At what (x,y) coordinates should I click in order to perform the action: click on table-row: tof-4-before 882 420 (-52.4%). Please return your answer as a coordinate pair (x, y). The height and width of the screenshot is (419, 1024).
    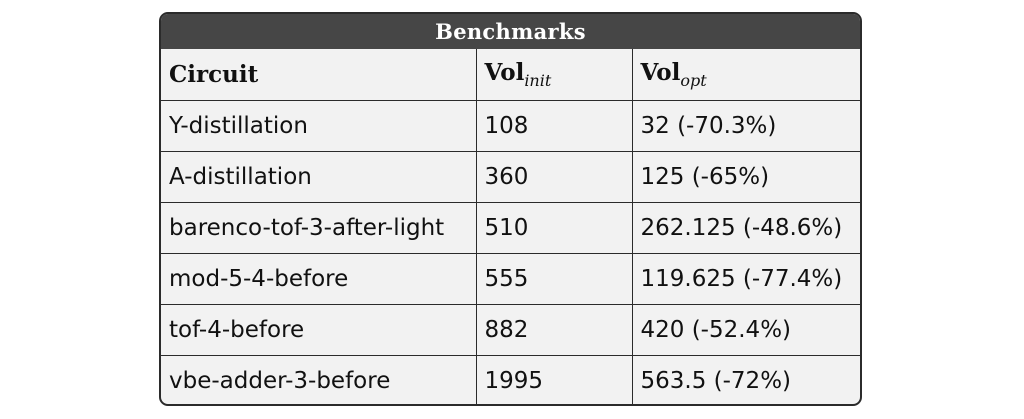
    Looking at the image, I should click on (510, 330).